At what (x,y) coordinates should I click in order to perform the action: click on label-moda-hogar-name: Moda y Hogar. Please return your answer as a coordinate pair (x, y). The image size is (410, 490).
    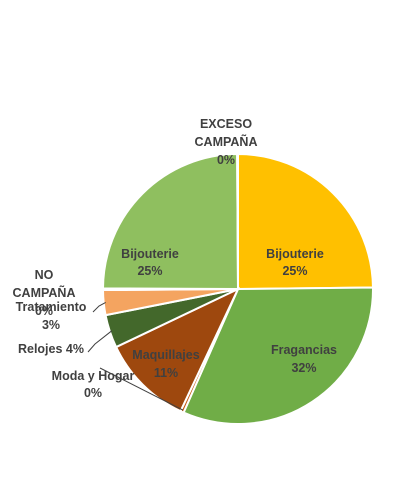
    Looking at the image, I should click on (93, 376).